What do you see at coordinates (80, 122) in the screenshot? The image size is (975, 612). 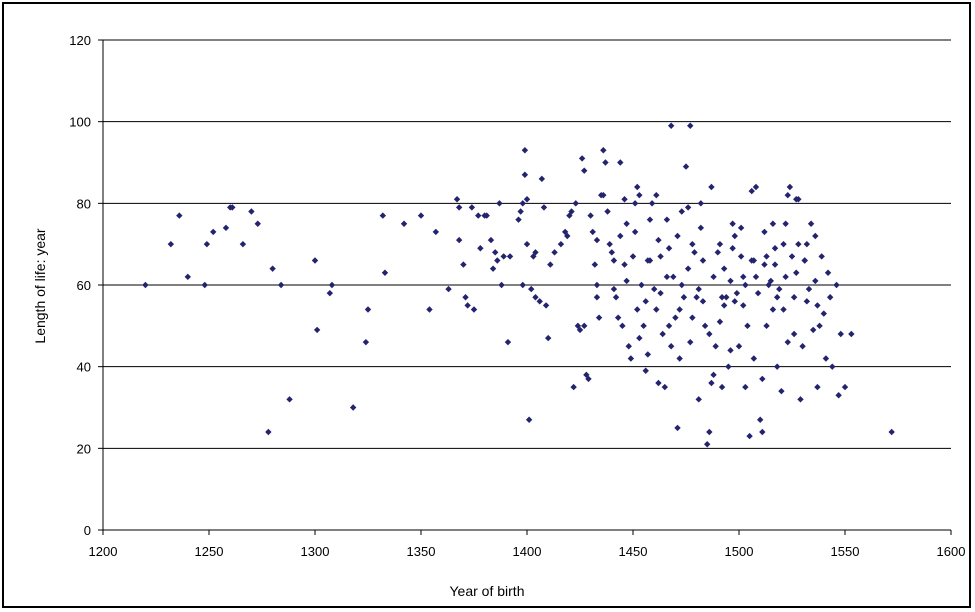 I see `y-tick-label: 100` at bounding box center [80, 122].